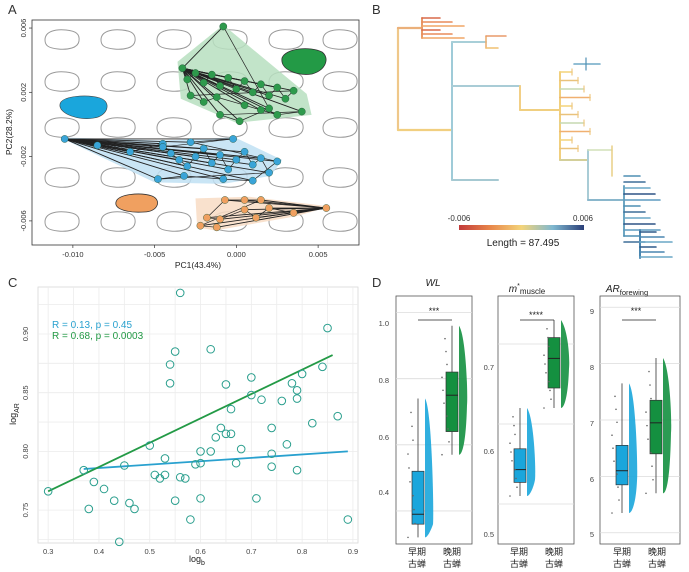 This screenshot has height=572, width=689. Describe the element at coordinates (592, 423) in the screenshot. I see `ar-ytick: 7` at that location.